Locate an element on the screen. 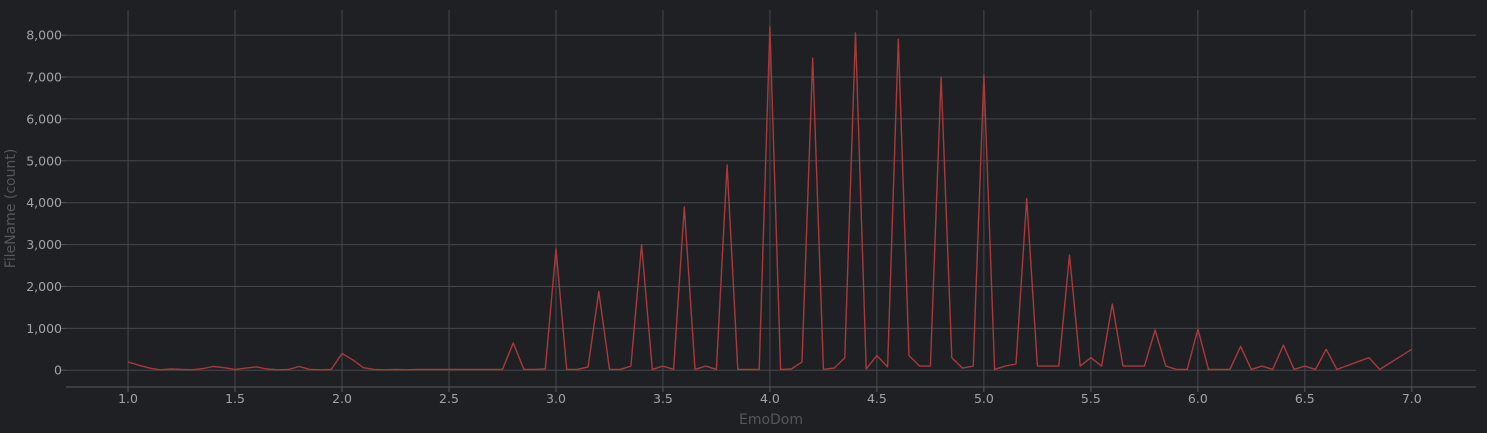 This screenshot has width=1487, height=433. y-tick-label: 2,000 is located at coordinates (44, 286).